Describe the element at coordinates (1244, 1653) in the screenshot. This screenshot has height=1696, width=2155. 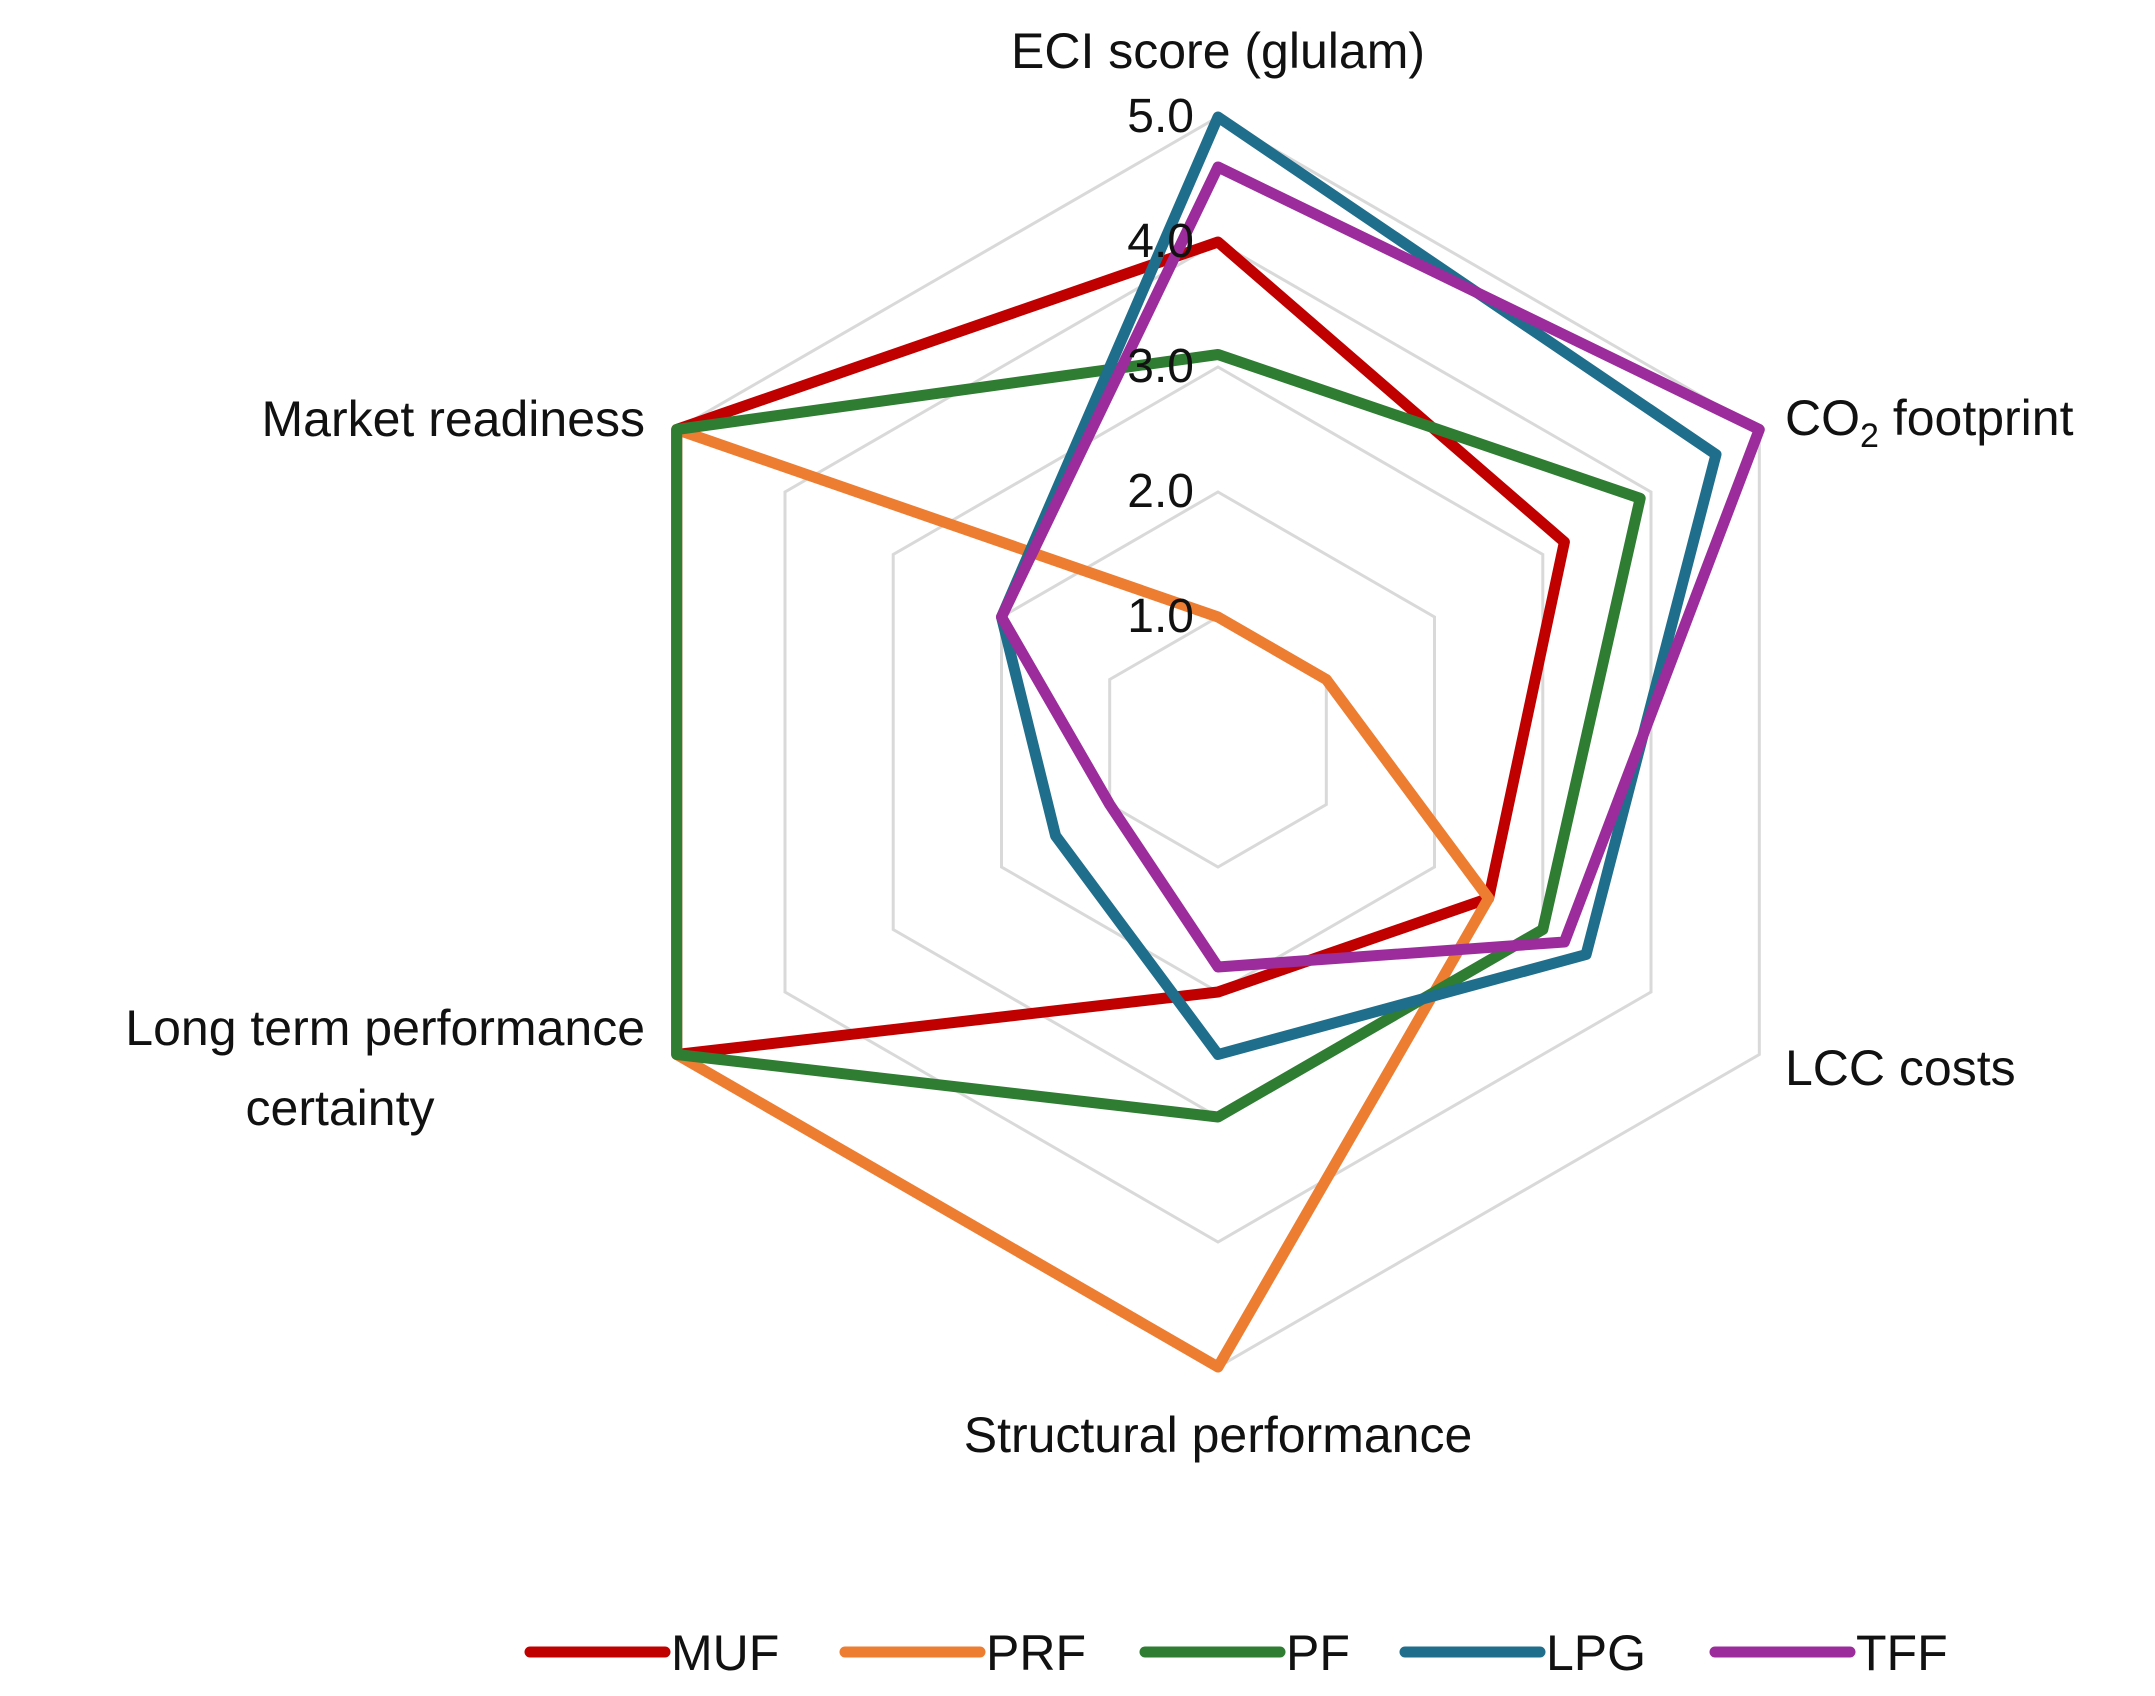
I see `legend-item-pf: PF` at that location.